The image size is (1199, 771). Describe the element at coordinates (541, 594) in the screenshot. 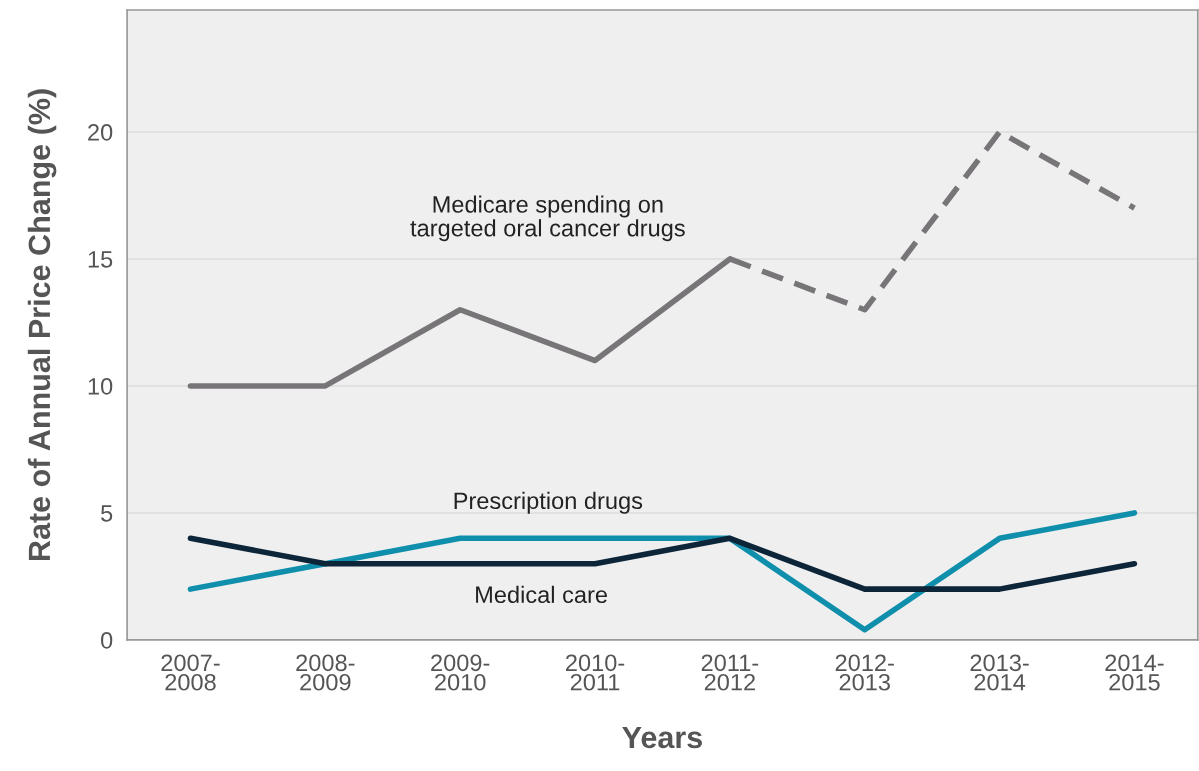

I see `series-label: Medical care` at that location.